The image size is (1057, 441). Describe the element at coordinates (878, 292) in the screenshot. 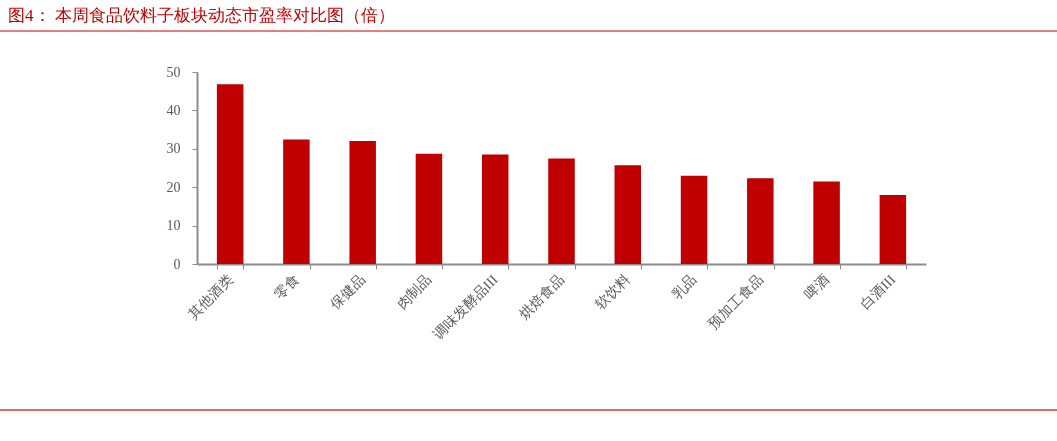

I see `x-tick-label: 白酒III` at that location.